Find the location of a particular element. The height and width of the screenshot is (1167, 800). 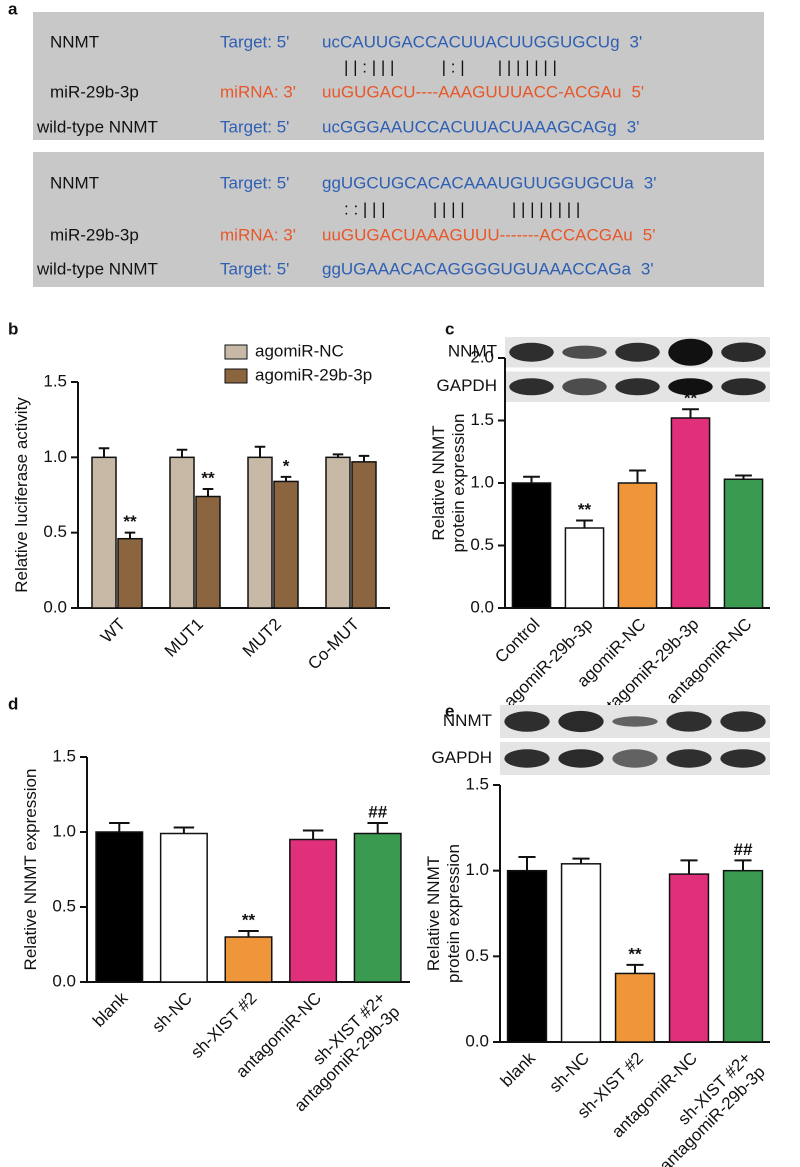

sequence-name: miR-29b-3p is located at coordinates (94, 234).